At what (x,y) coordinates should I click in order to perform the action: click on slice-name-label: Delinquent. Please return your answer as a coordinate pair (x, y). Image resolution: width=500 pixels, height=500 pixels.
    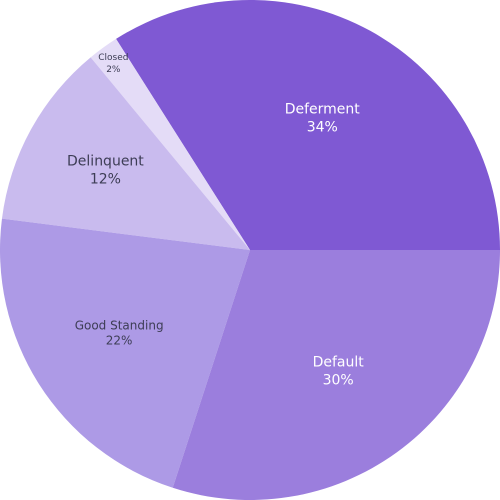
    Looking at the image, I should click on (105, 162).